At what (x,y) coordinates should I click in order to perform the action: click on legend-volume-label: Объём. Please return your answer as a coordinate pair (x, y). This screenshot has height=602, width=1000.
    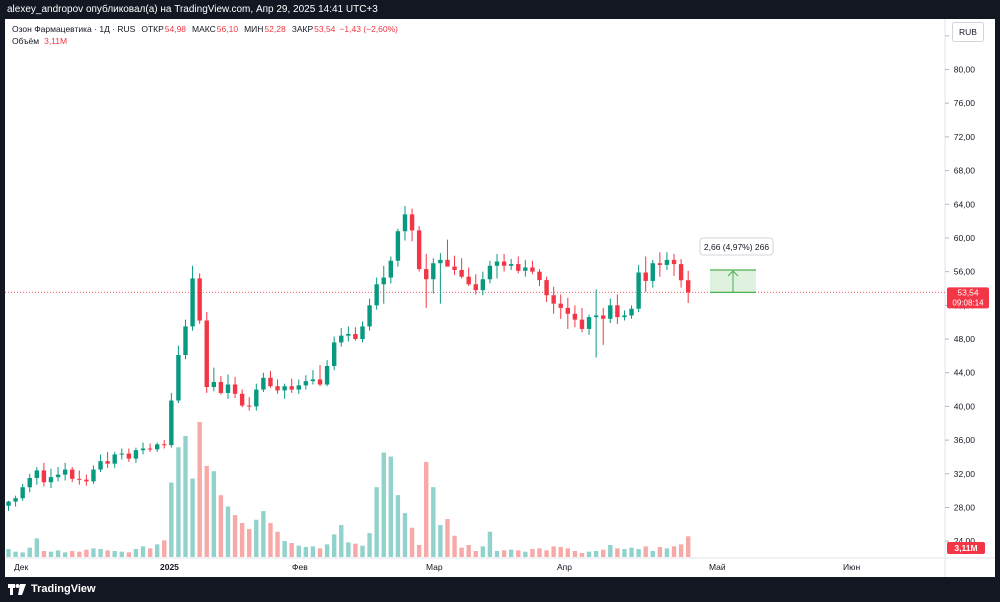
    Looking at the image, I should click on (26, 41).